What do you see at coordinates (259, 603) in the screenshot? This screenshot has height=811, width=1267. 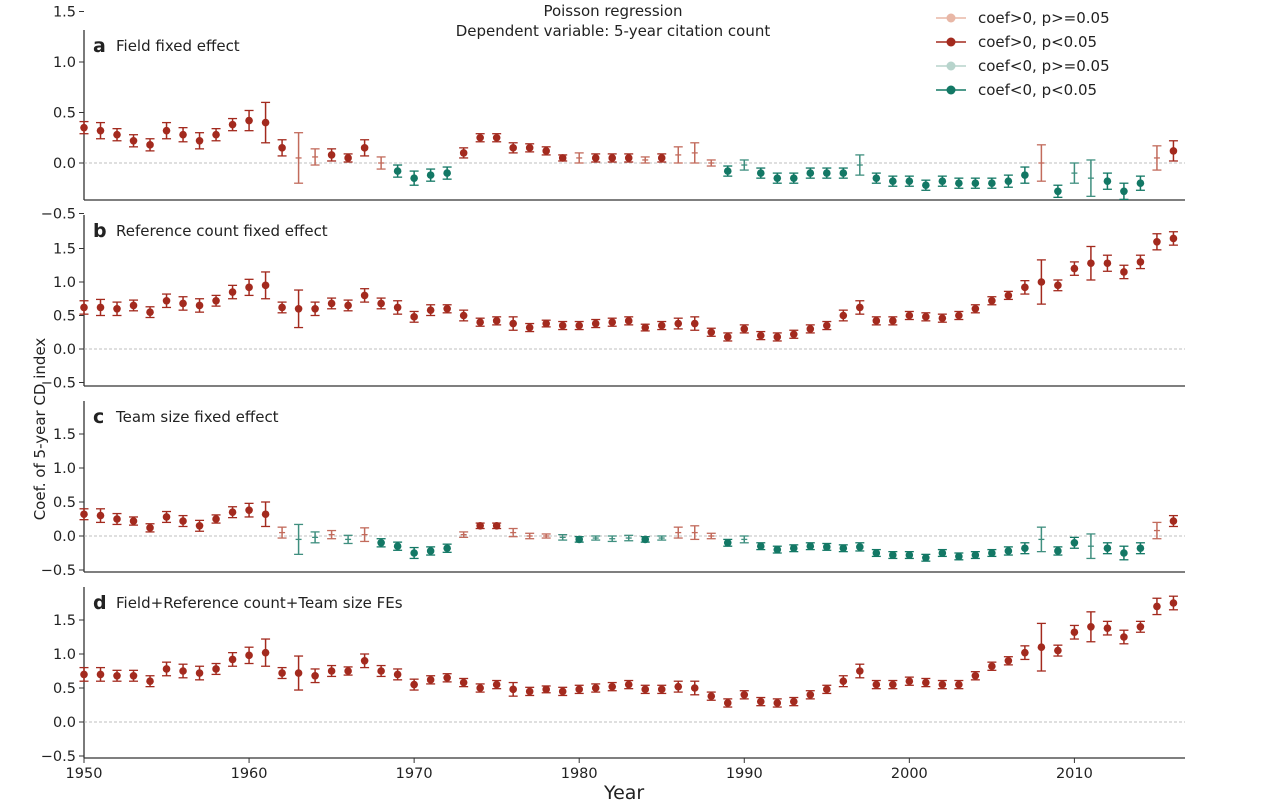 I see `panel-title: Field+Reference count+Team size FEs` at bounding box center [259, 603].